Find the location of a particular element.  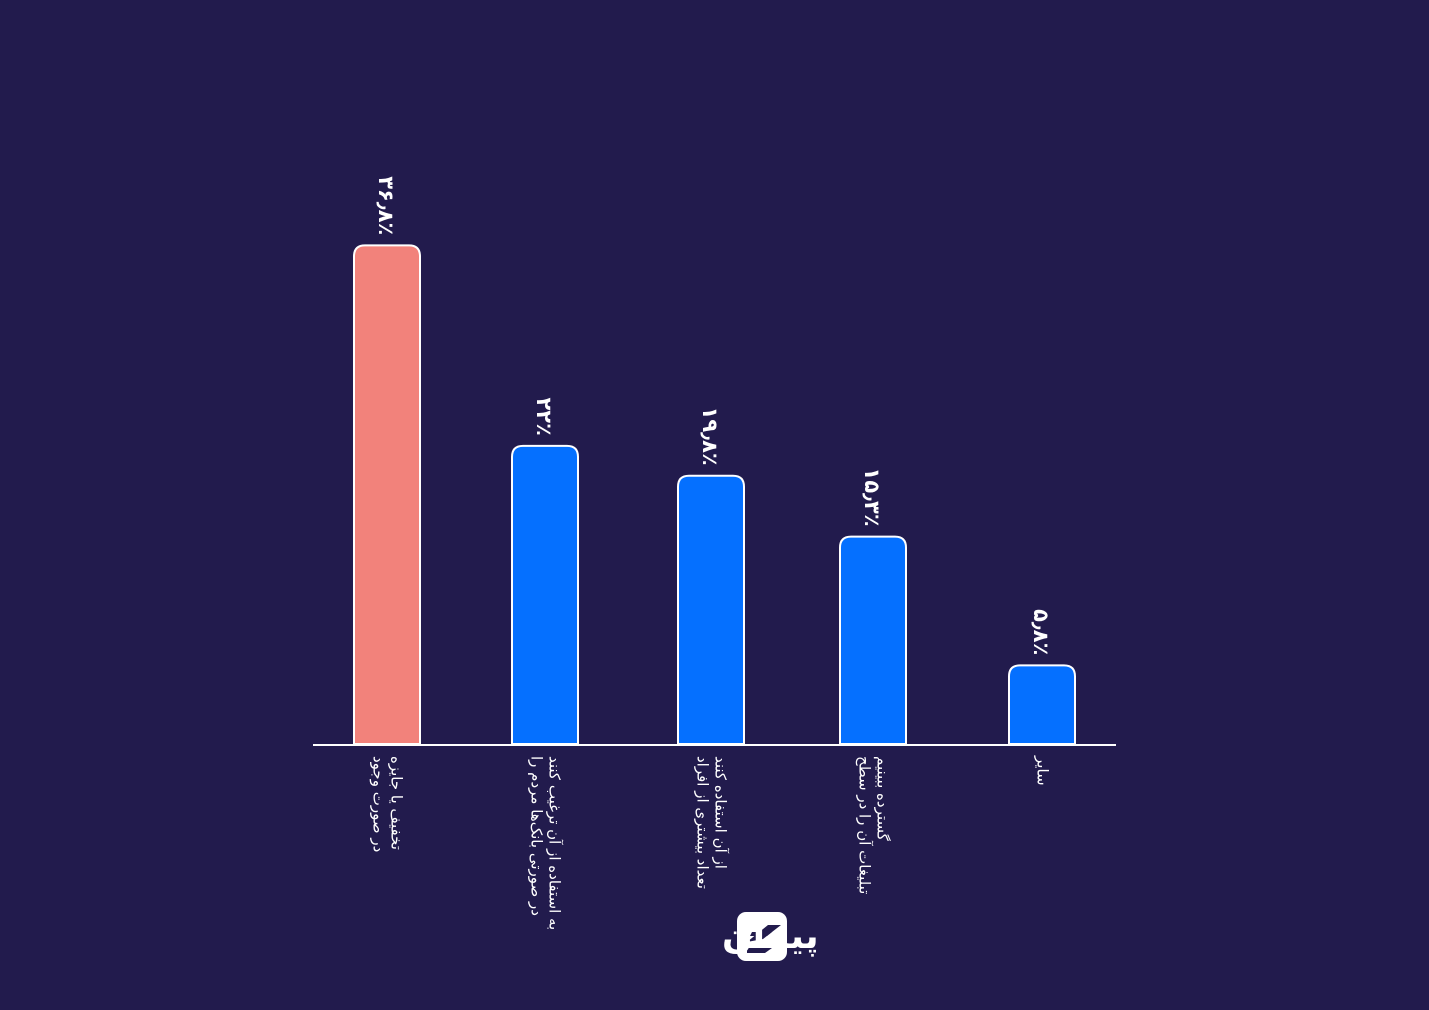

value-label-0: ۳۶٫۸٪ is located at coordinates (386, 205).